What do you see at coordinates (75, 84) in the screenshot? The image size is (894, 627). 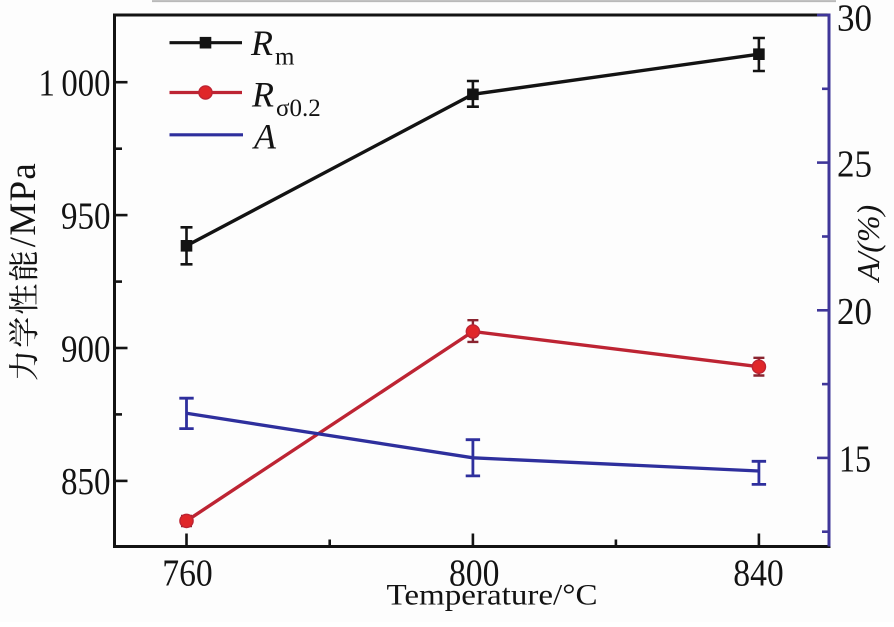 I see `svg-text: 1 000` at bounding box center [75, 84].